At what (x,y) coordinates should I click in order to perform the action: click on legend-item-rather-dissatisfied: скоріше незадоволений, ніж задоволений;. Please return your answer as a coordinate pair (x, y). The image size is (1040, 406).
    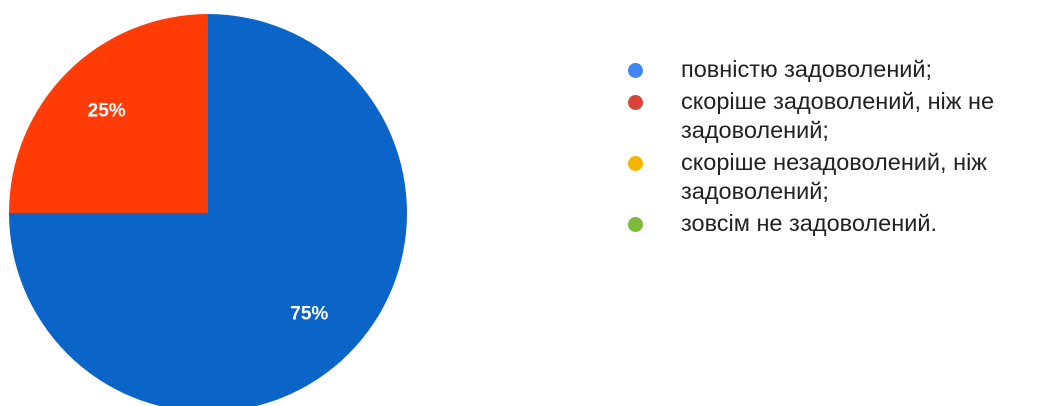
    Looking at the image, I should click on (830, 175).